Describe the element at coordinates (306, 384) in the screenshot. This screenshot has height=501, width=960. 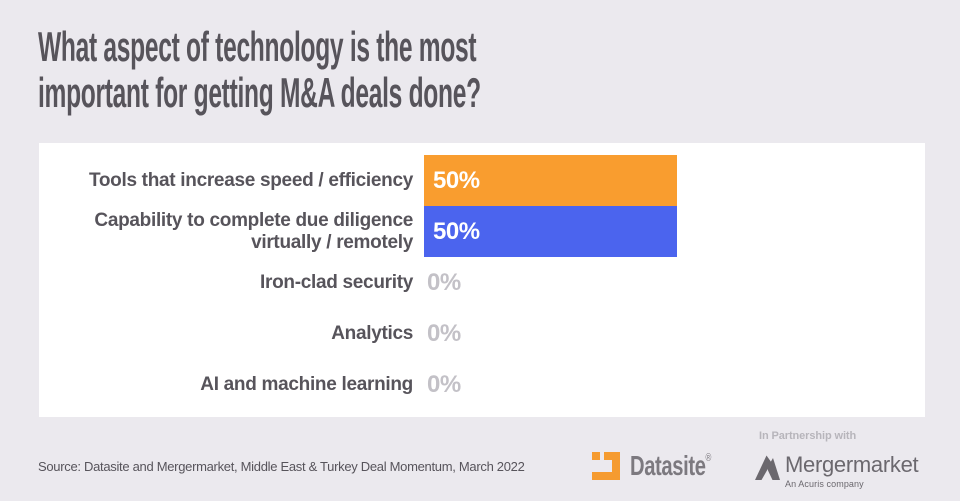
I see `bar-label: AI and machine learning` at that location.